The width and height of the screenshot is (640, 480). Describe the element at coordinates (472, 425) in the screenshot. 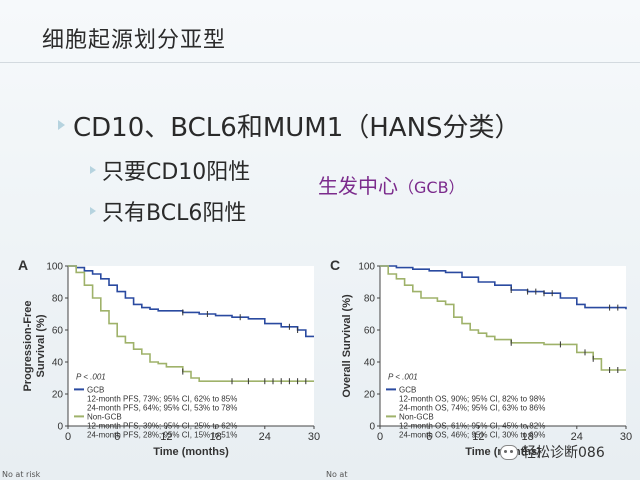

I see `legend-annotation: 12-month OS, 61%; 95% CI, 45% to 82%` at that location.